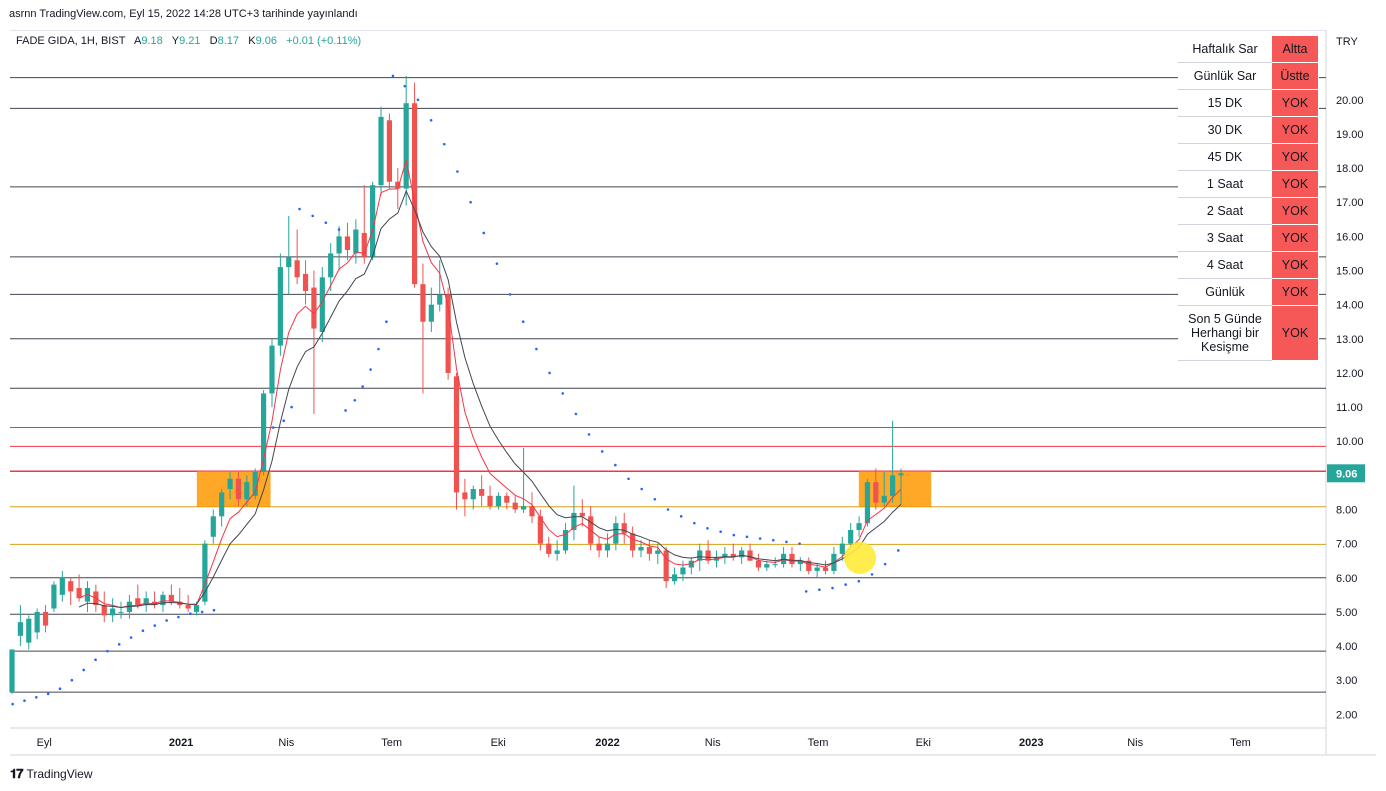  Describe the element at coordinates (233, 489) in the screenshot. I see `zone-rectangle` at that location.